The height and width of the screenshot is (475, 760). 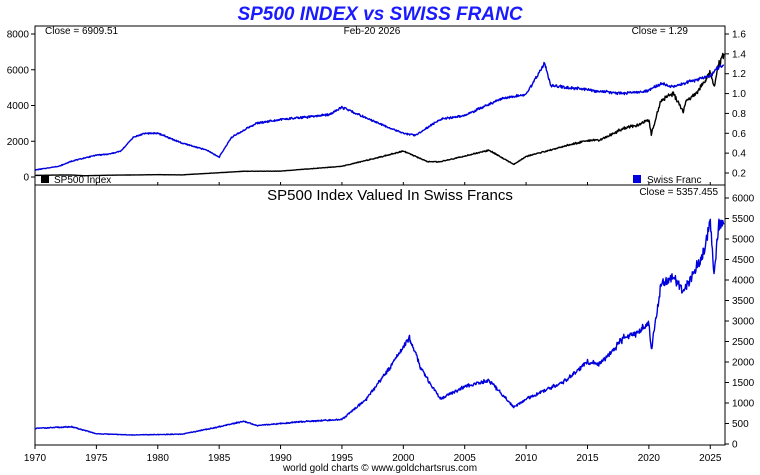 What do you see at coordinates (743, 342) in the screenshot?
I see `bottom-right-tick-label: 2500` at bounding box center [743, 342].